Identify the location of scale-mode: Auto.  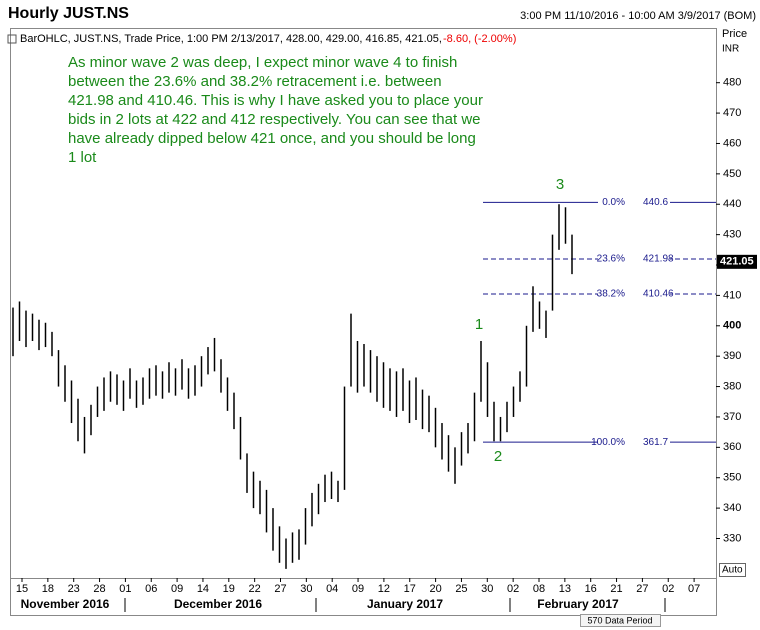
(732, 570).